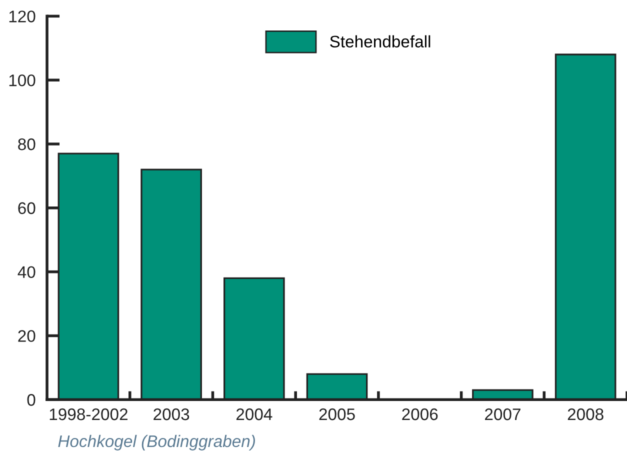  Describe the element at coordinates (337, 414) in the screenshot. I see `x-tick-label: 2005` at that location.